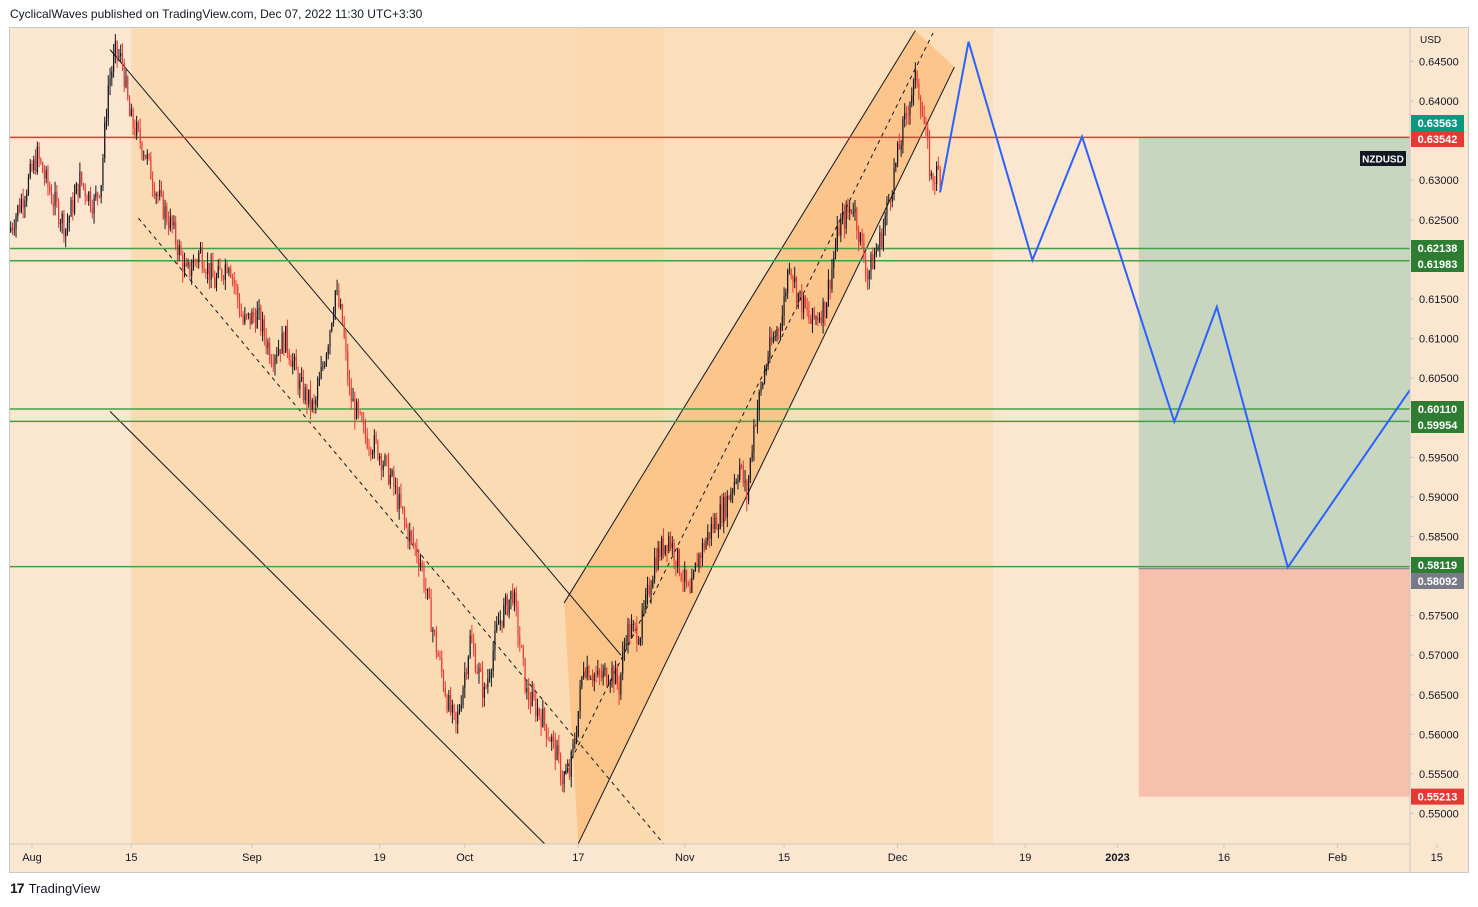 This screenshot has height=907, width=1478. Describe the element at coordinates (1437, 139) in the screenshot. I see `price-tag-red: 0.63542` at that location.